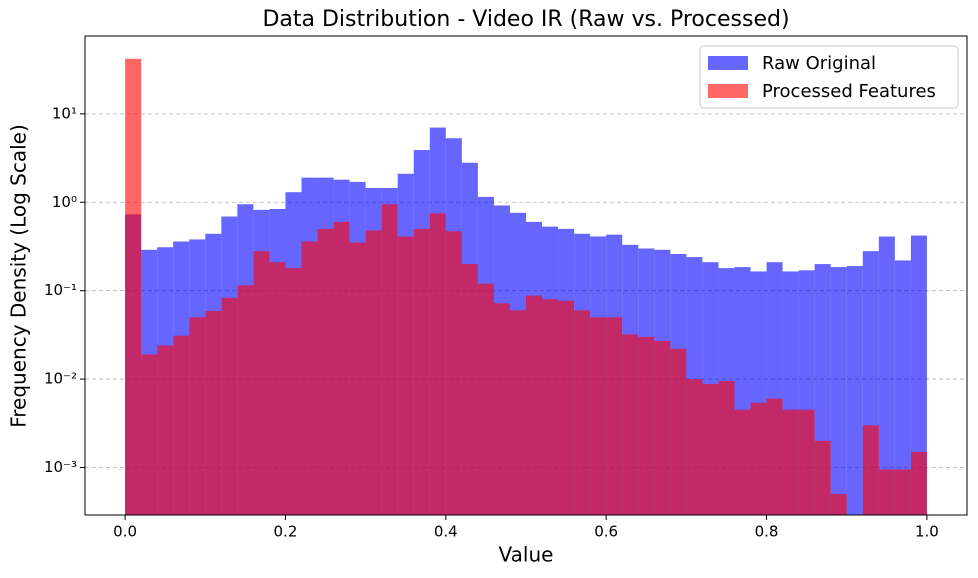 The height and width of the screenshot is (578, 978). What do you see at coordinates (767, 532) in the screenshot?
I see `x-tick-label: 0.8` at bounding box center [767, 532].